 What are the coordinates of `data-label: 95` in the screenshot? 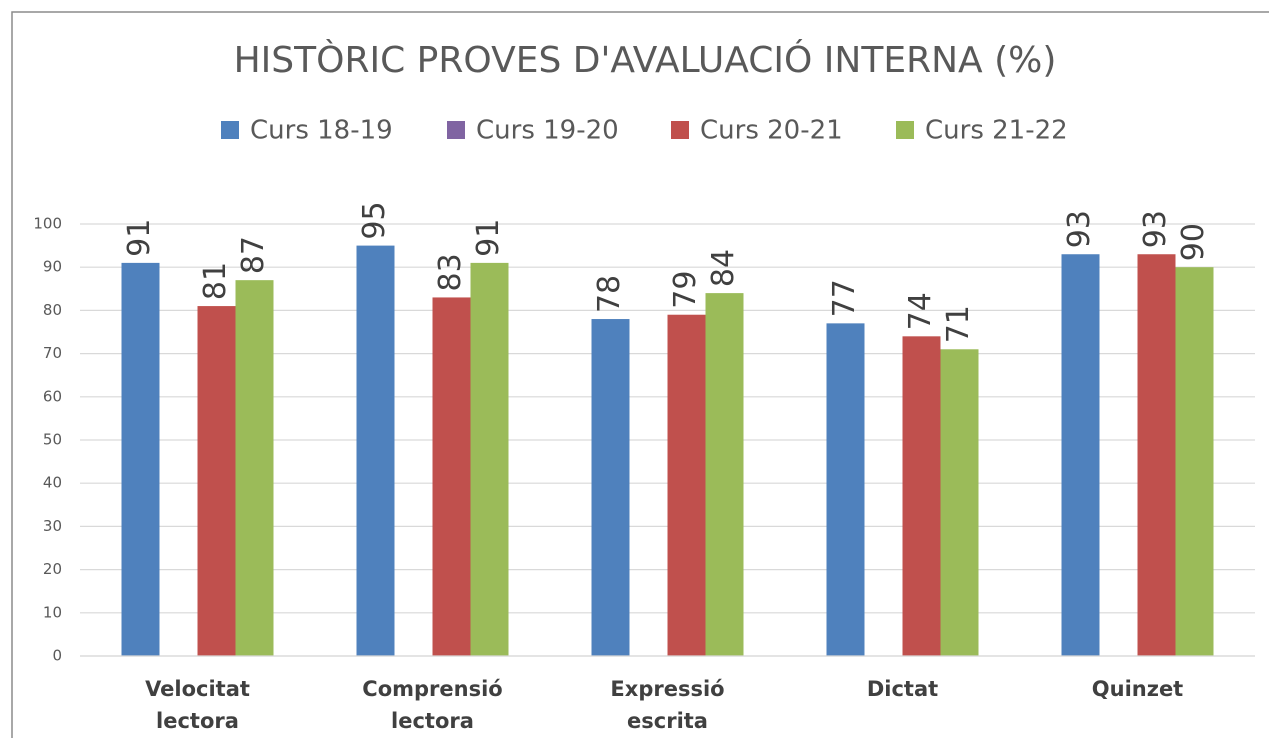 It's located at (374, 220).